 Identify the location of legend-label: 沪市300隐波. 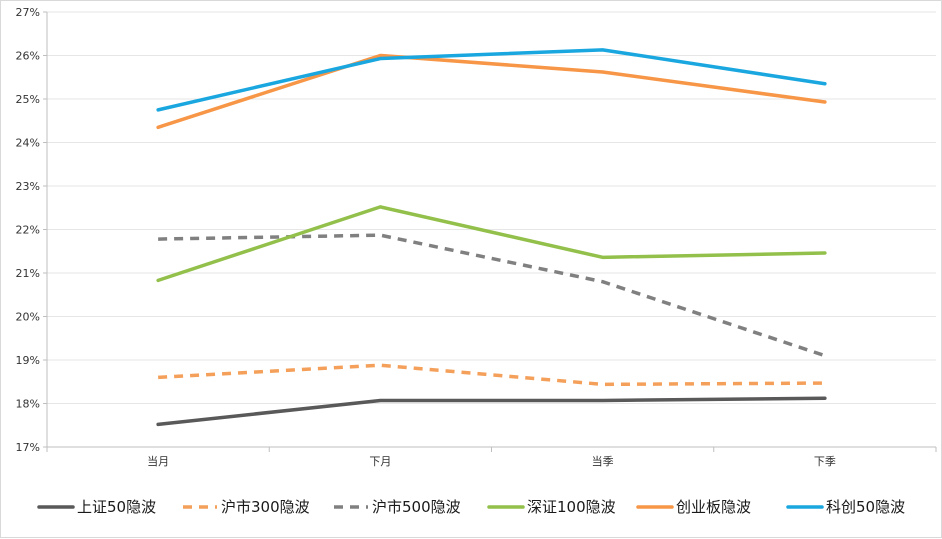
(265, 507).